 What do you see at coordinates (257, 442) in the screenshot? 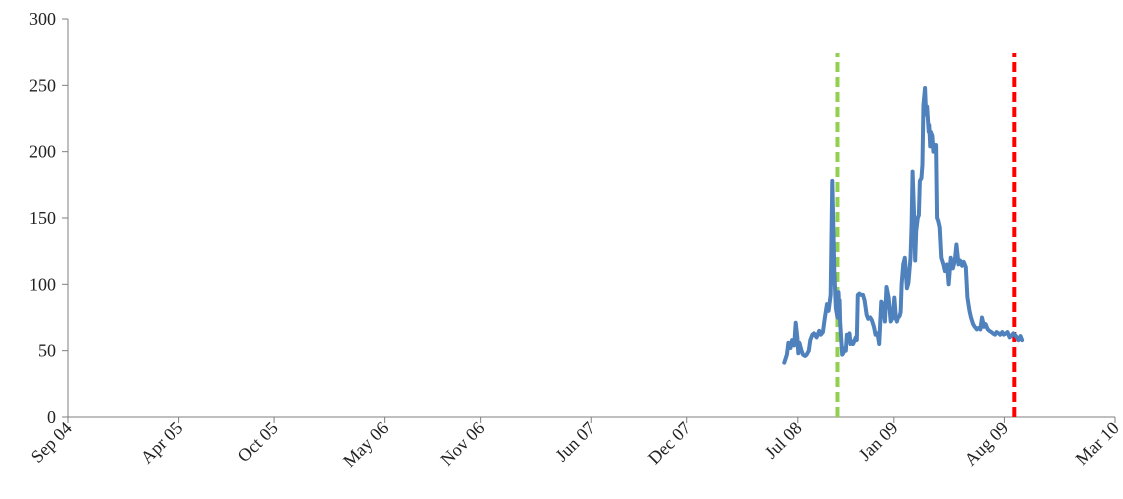
I see `x-tick-label: Oct 05` at bounding box center [257, 442].